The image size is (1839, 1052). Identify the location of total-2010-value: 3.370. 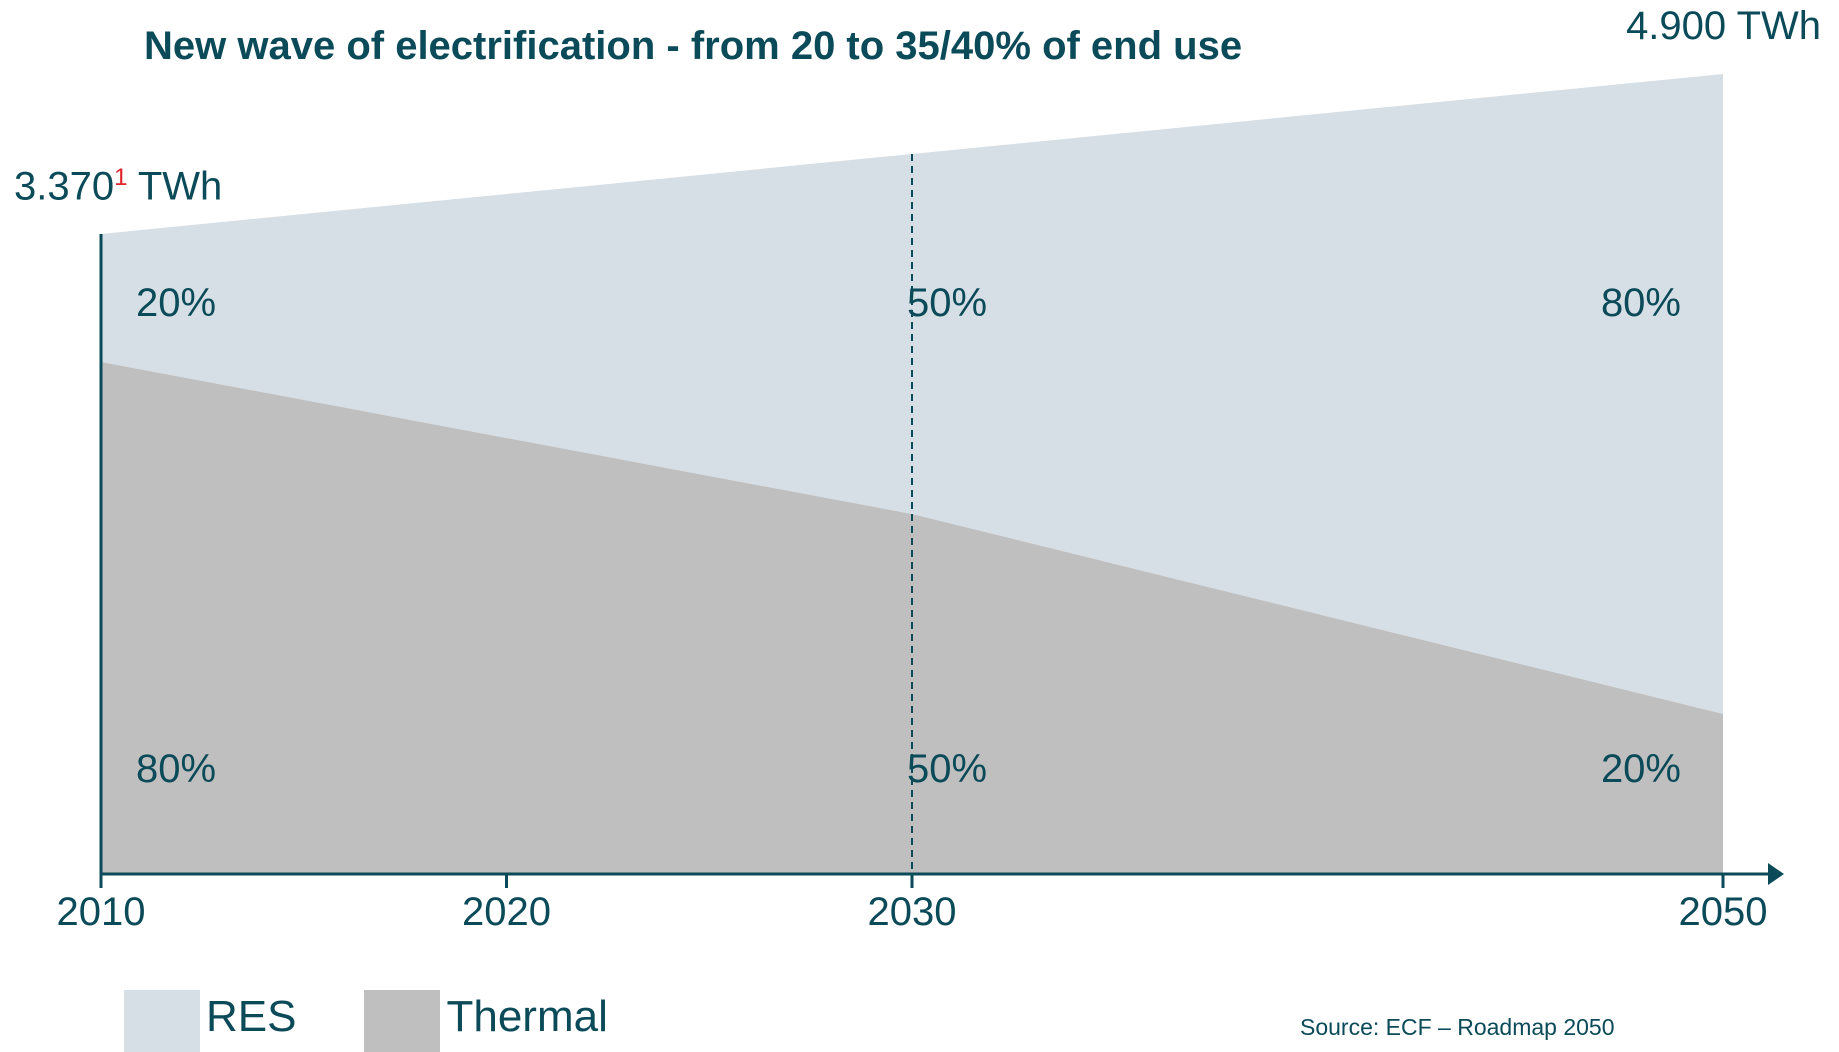
(64, 186).